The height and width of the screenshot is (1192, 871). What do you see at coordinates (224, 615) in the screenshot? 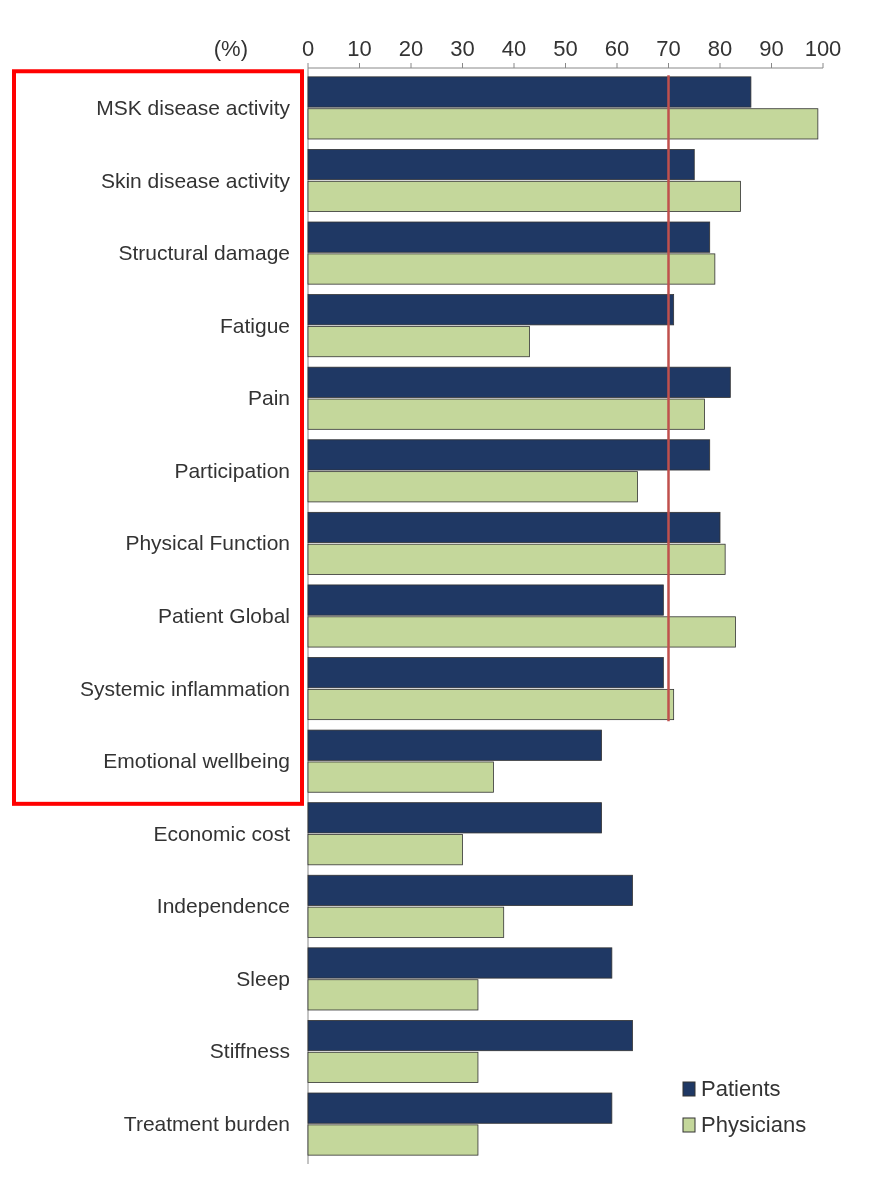
I see `y-tick-label: Patient Global` at bounding box center [224, 615].